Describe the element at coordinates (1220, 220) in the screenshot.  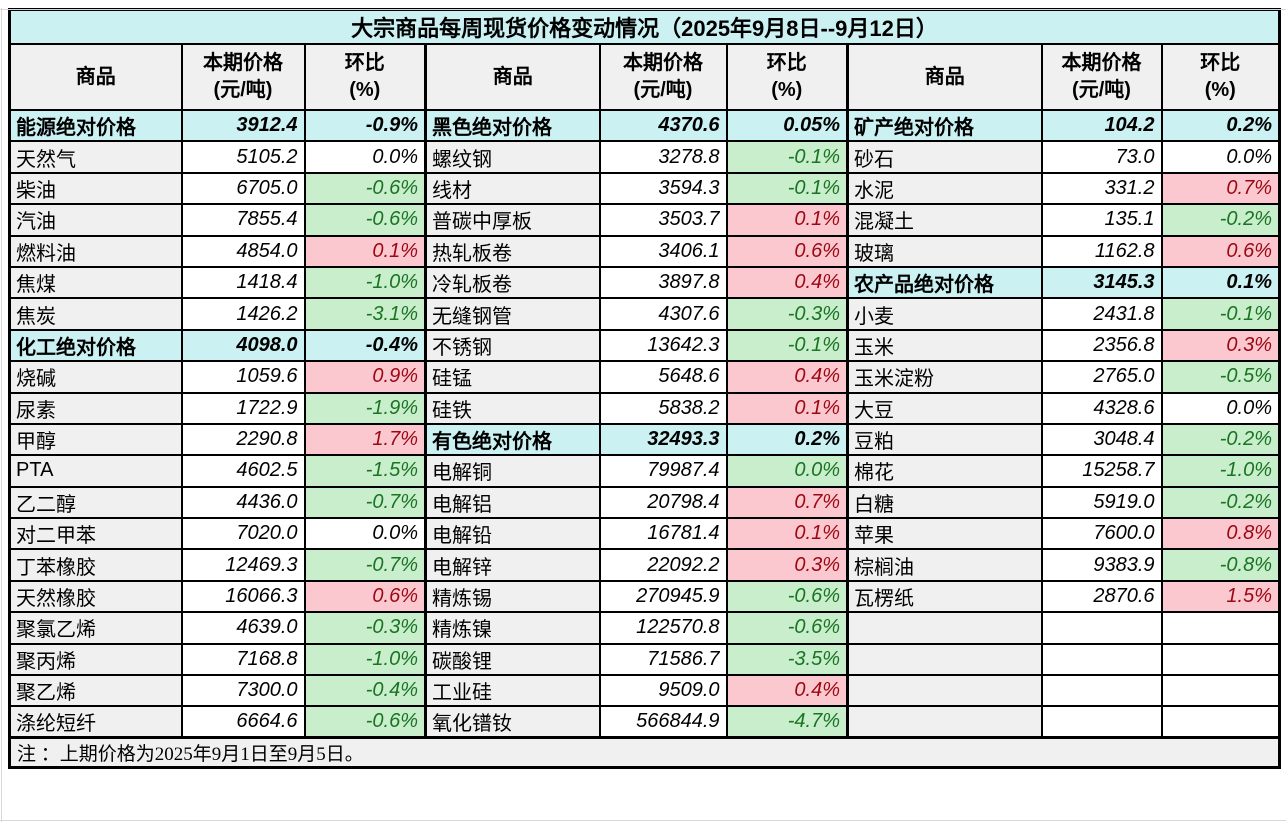
I see `pct-change-cell: -0.2%` at that location.